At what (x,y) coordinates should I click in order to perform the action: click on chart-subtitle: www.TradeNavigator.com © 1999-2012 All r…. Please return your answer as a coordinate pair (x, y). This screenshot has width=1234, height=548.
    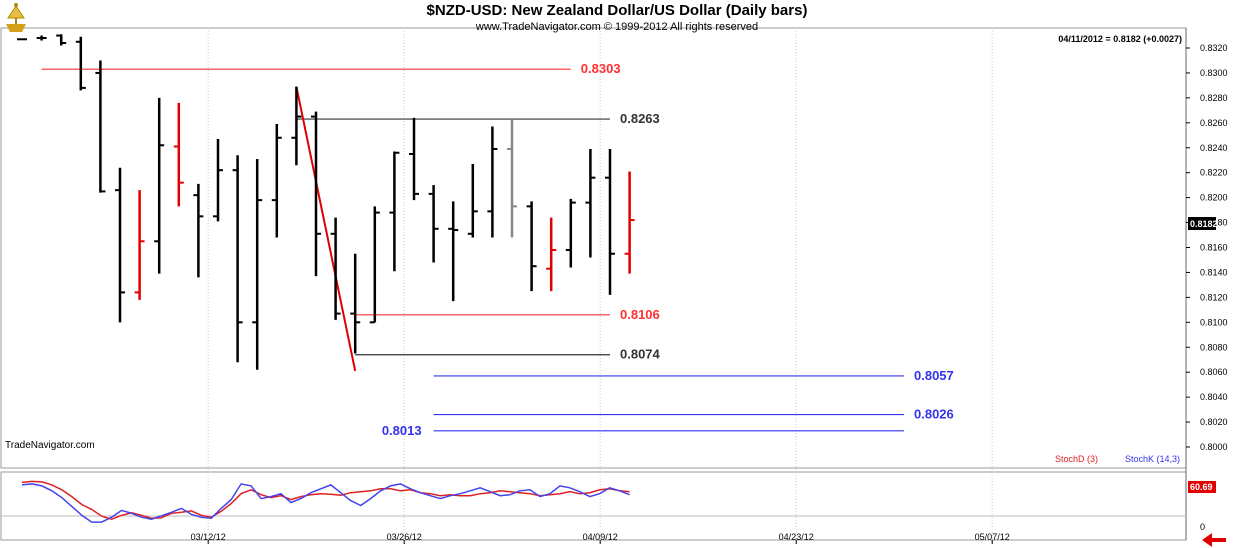
    Looking at the image, I should click on (616, 27).